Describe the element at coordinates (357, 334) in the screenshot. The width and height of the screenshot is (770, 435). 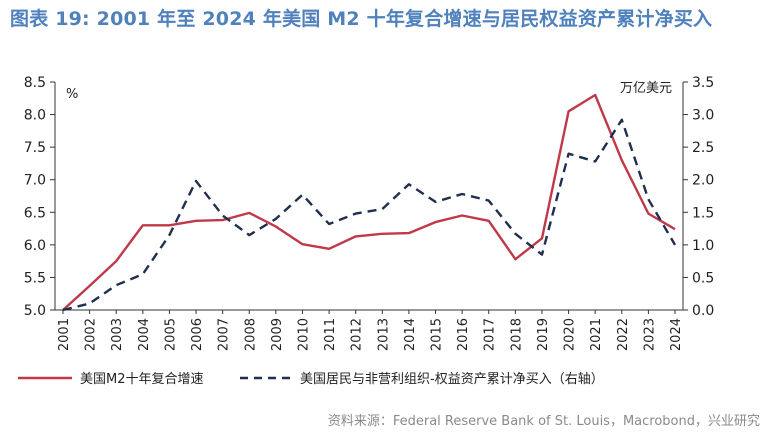
I see `x-tick-label: 2012` at that location.